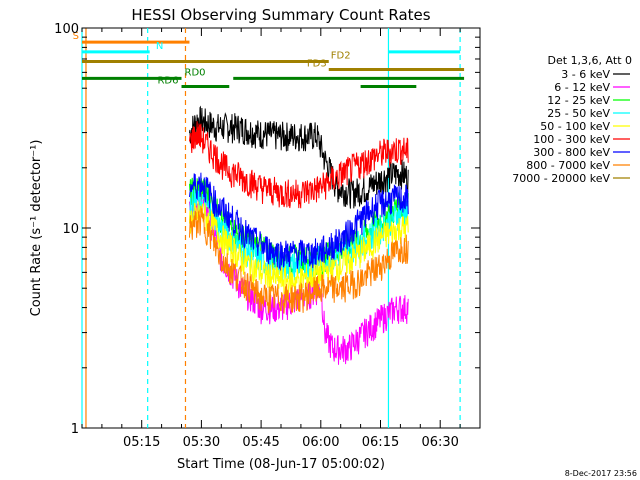  Describe the element at coordinates (141, 442) in the screenshot. I see `x-tick-label: 05:15` at that location.